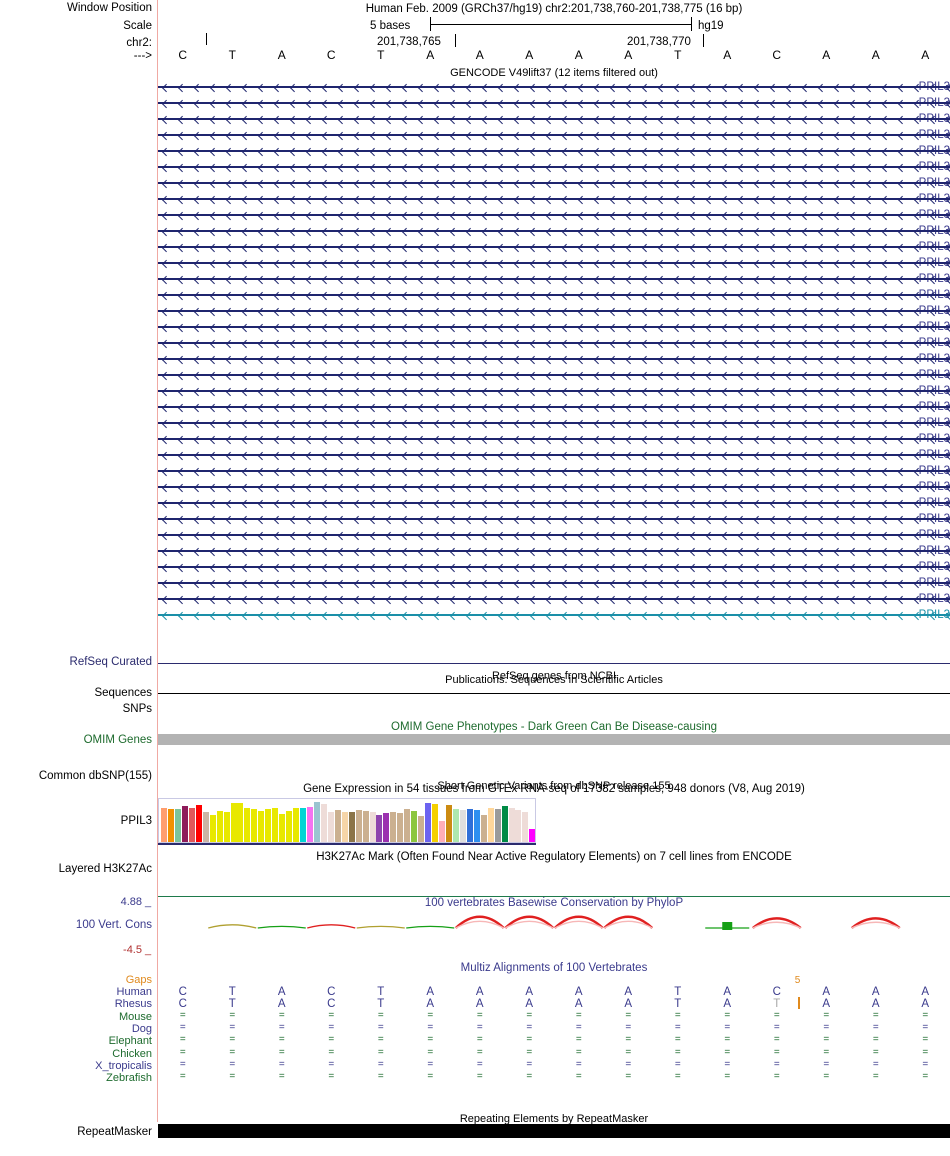 This screenshot has height=1156, width=950. I want to click on multiz-species-label: Zebrafish, so click(129, 1078).